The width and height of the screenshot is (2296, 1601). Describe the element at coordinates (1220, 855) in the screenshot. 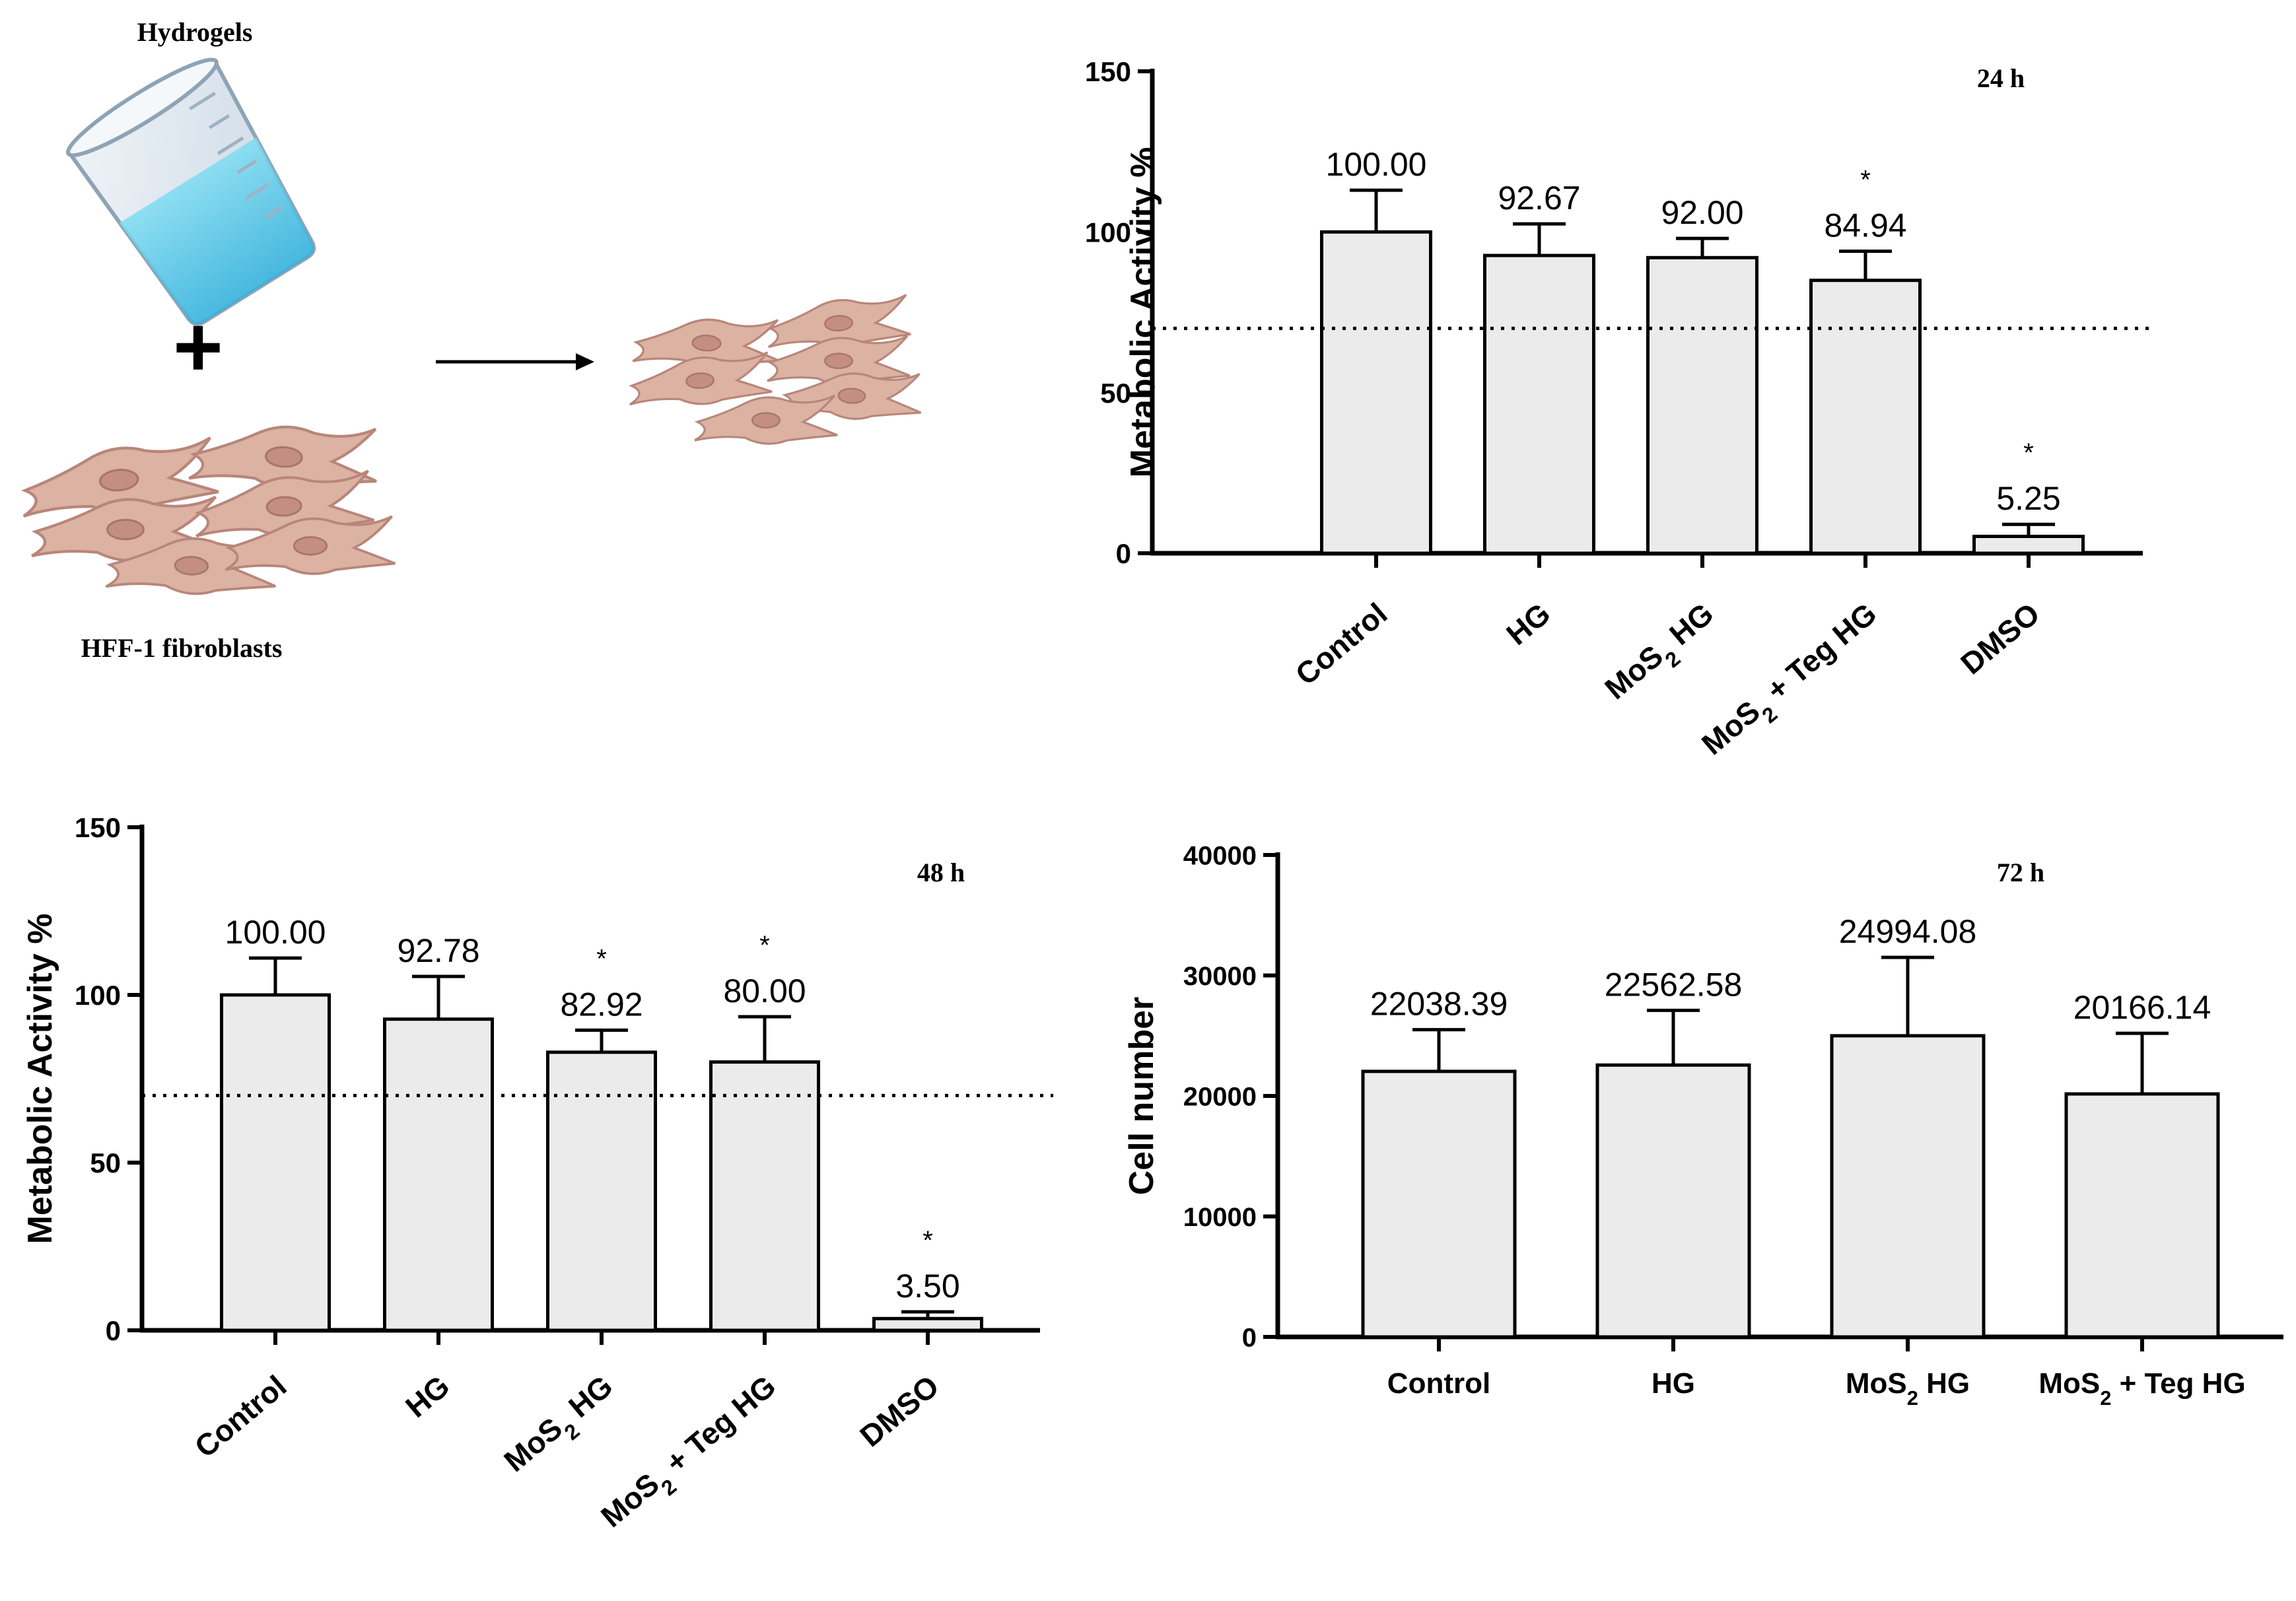

I see `y-tick-label: 40000` at that location.